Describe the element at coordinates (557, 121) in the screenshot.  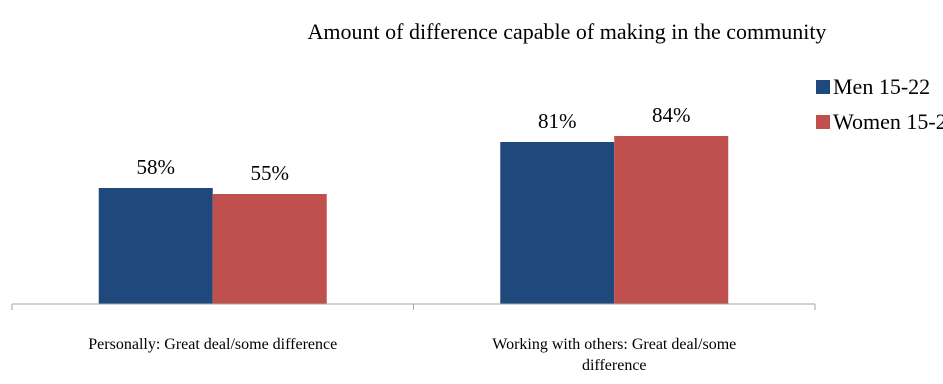
I see `data-label-men-15-22-cat-2: 81%` at that location.